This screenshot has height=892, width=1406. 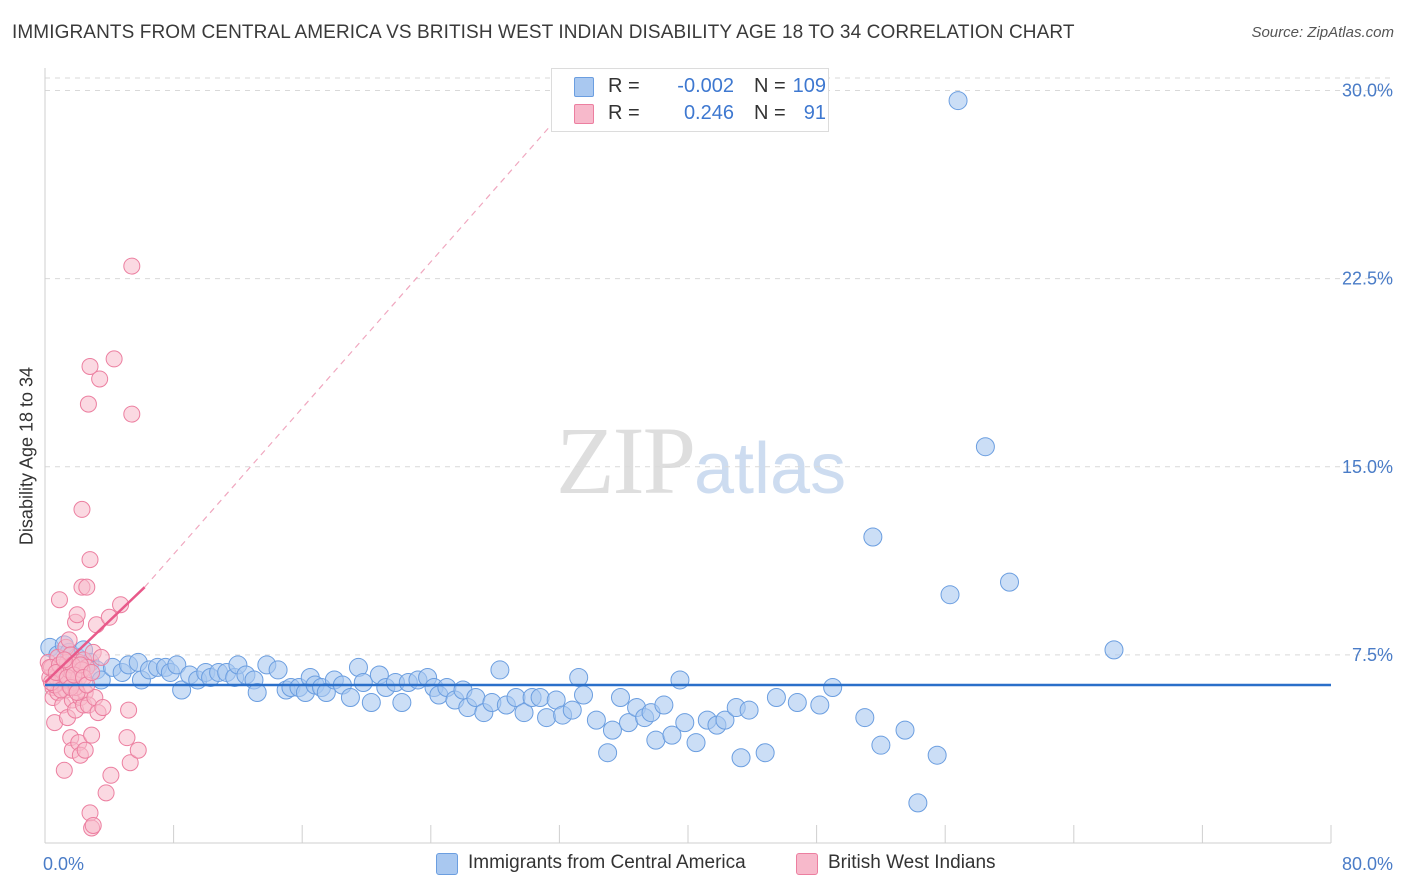 What do you see at coordinates (705, 86) in the screenshot?
I see `legend-r-value: -0.002` at bounding box center [705, 86].